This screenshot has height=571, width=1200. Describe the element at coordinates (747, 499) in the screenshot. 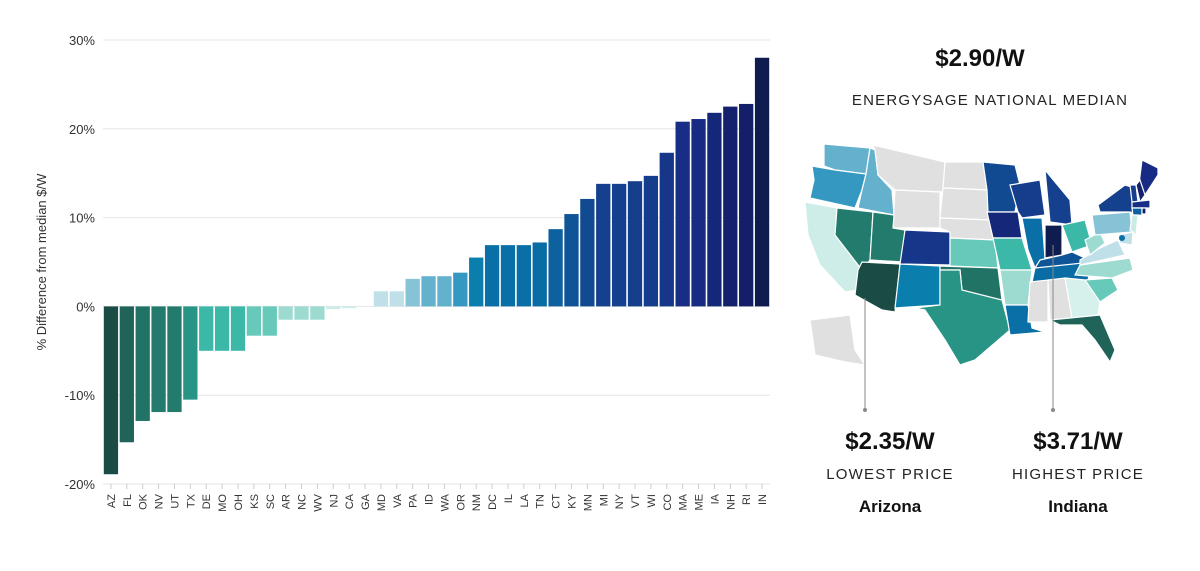

I see `x-tick-label: RI` at that location.